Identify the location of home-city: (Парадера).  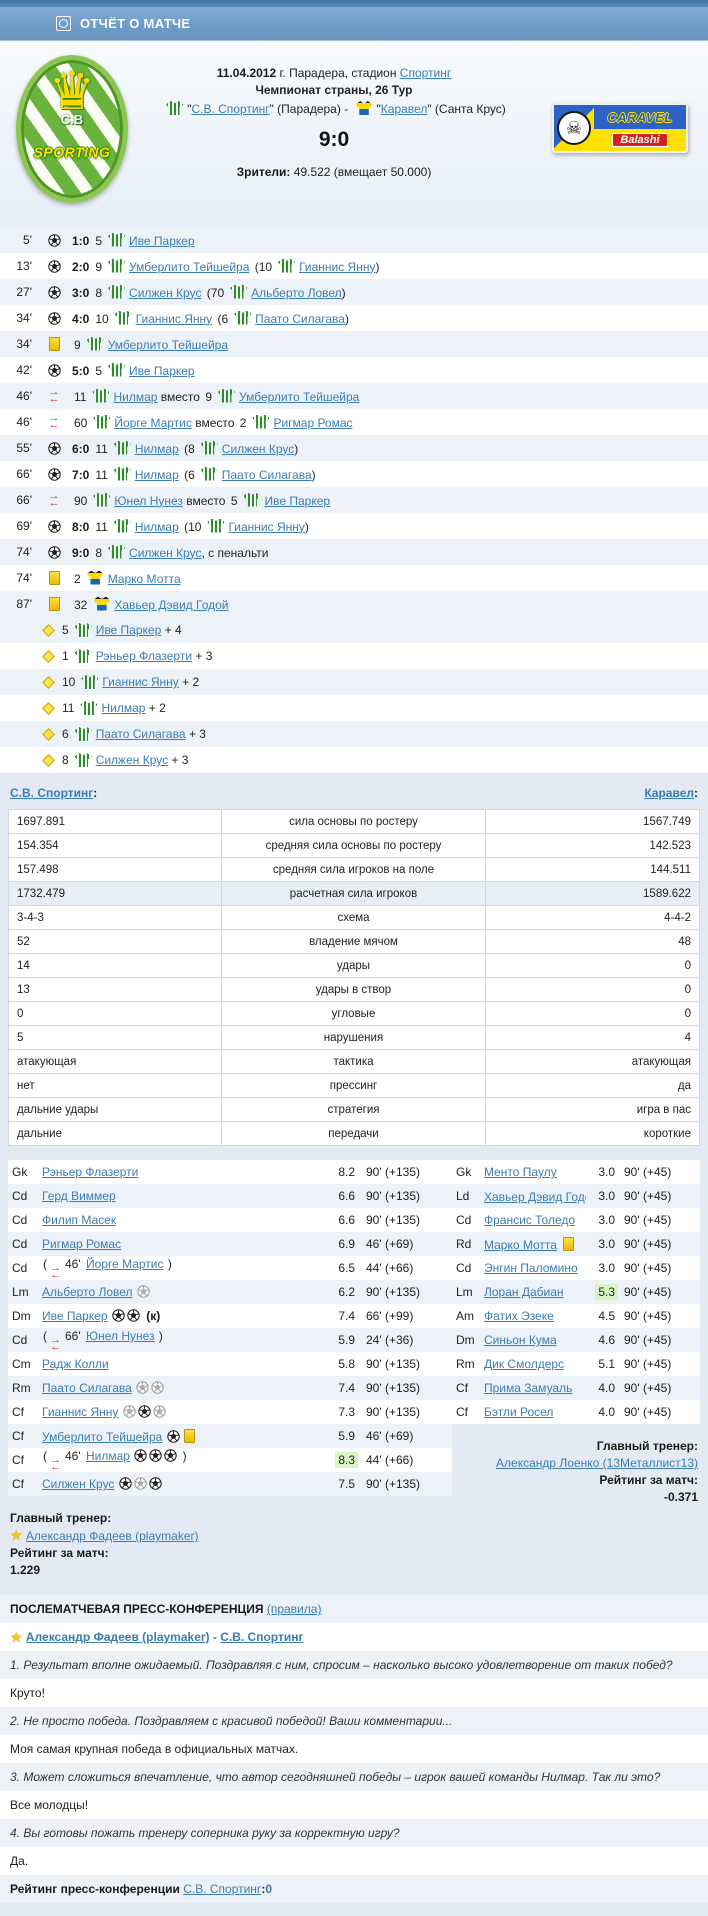
(309, 109).